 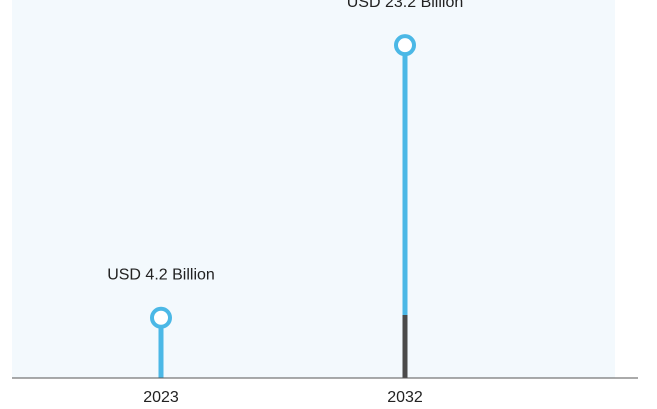 What do you see at coordinates (161, 317) in the screenshot?
I see `lollipop-head-2023` at bounding box center [161, 317].